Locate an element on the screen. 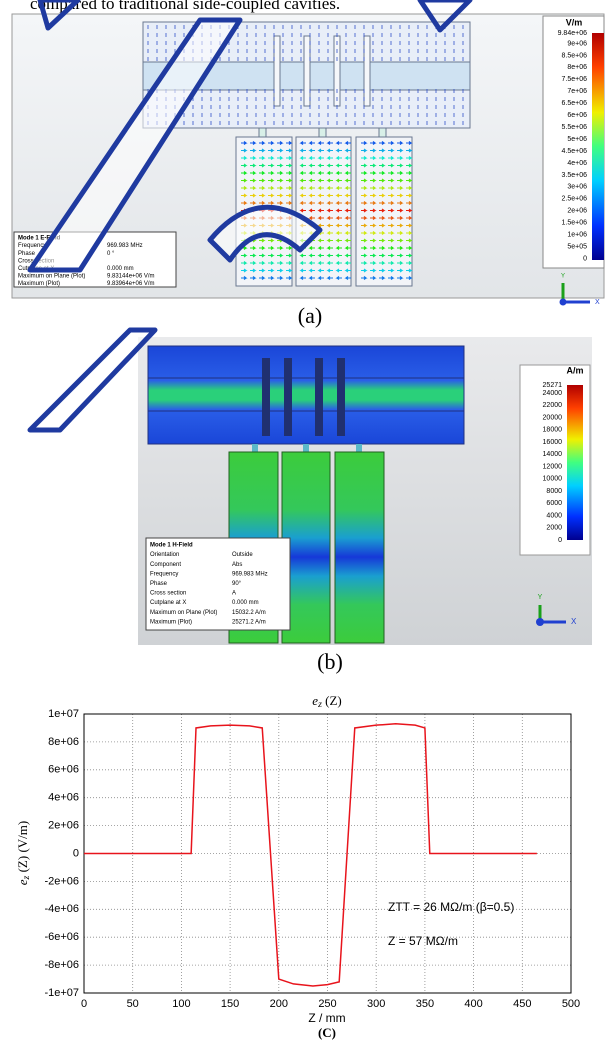 The height and width of the screenshot is (1048, 608). info-label: Frequency is located at coordinates (164, 574).